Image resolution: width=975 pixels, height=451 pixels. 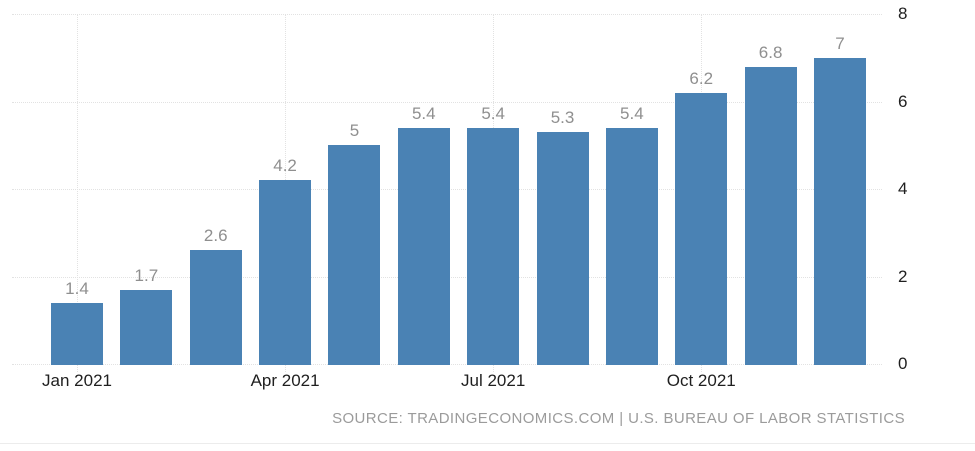 I want to click on bar-oct-2021, so click(x=701, y=228).